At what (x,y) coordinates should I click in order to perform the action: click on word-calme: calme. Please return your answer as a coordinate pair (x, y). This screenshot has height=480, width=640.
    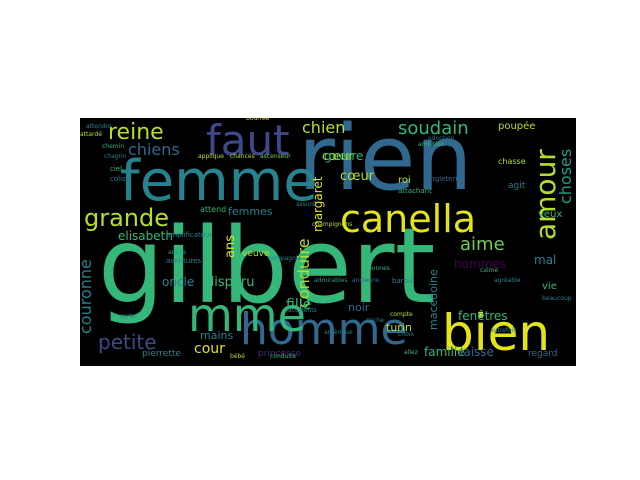
    Looking at the image, I should click on (489, 270).